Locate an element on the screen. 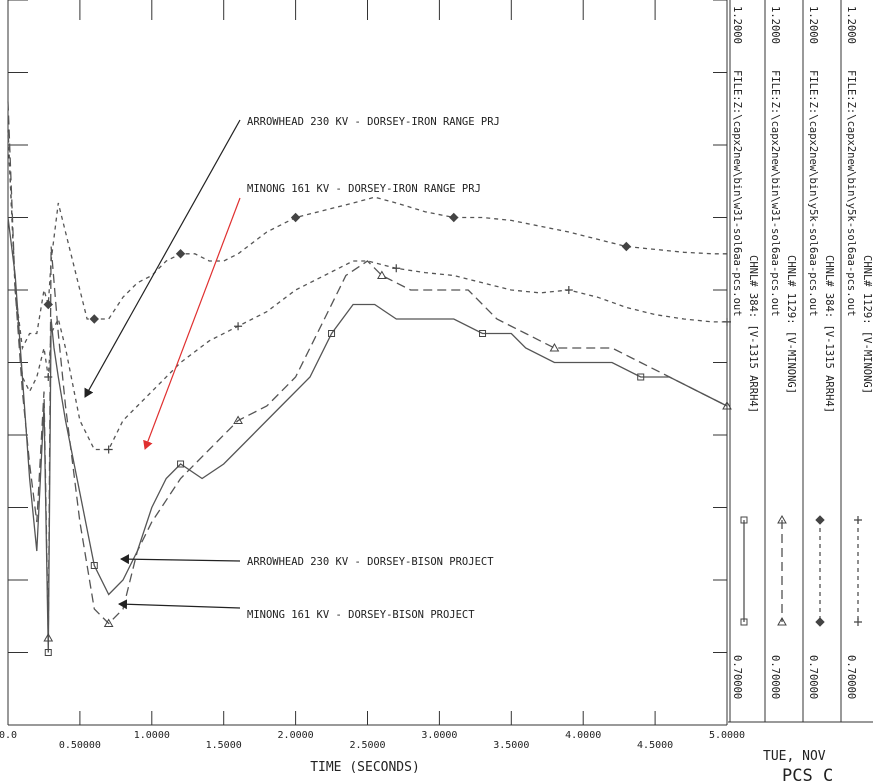  x-tick-label: 0.0 is located at coordinates (8, 735).